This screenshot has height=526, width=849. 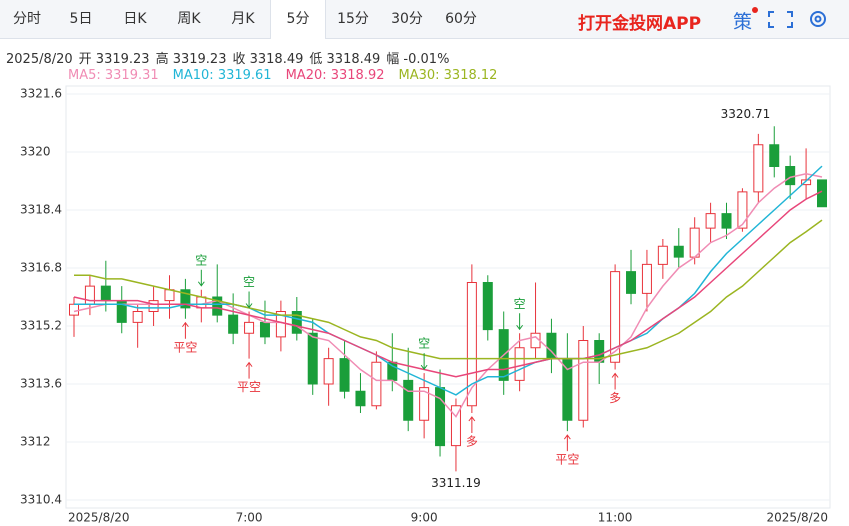 I want to click on tab: 5日, so click(x=81, y=19).